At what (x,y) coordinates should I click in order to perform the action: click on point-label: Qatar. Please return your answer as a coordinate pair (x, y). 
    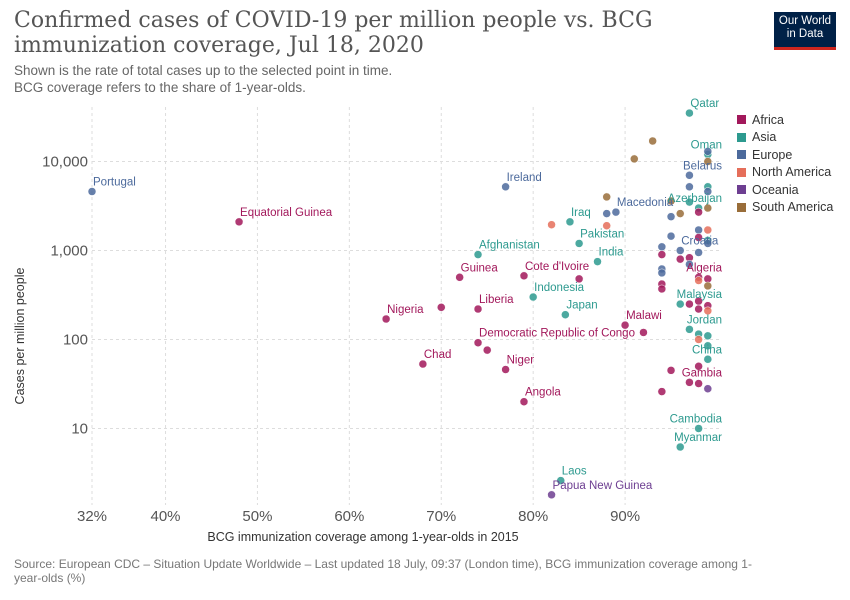
    Looking at the image, I should click on (704, 104).